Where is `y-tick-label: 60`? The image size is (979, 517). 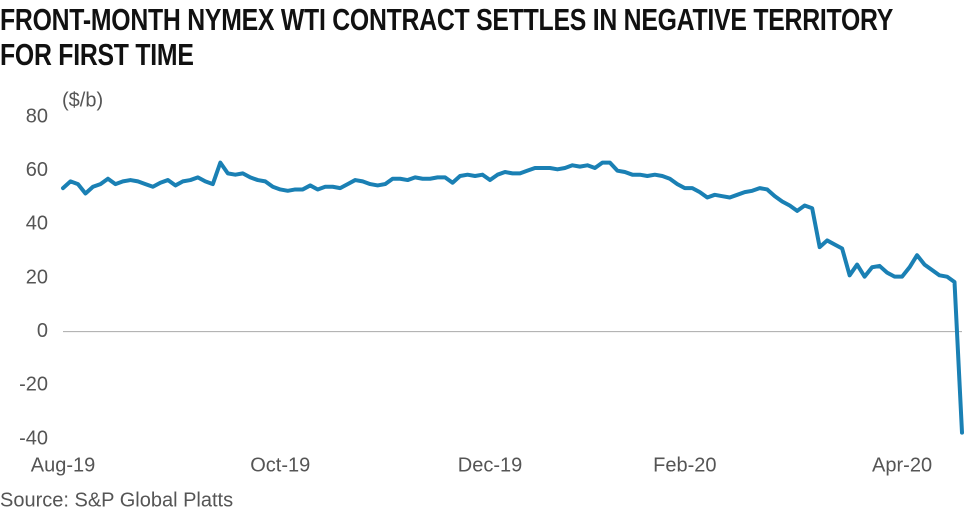
y-tick-label: 60 is located at coordinates (37, 170).